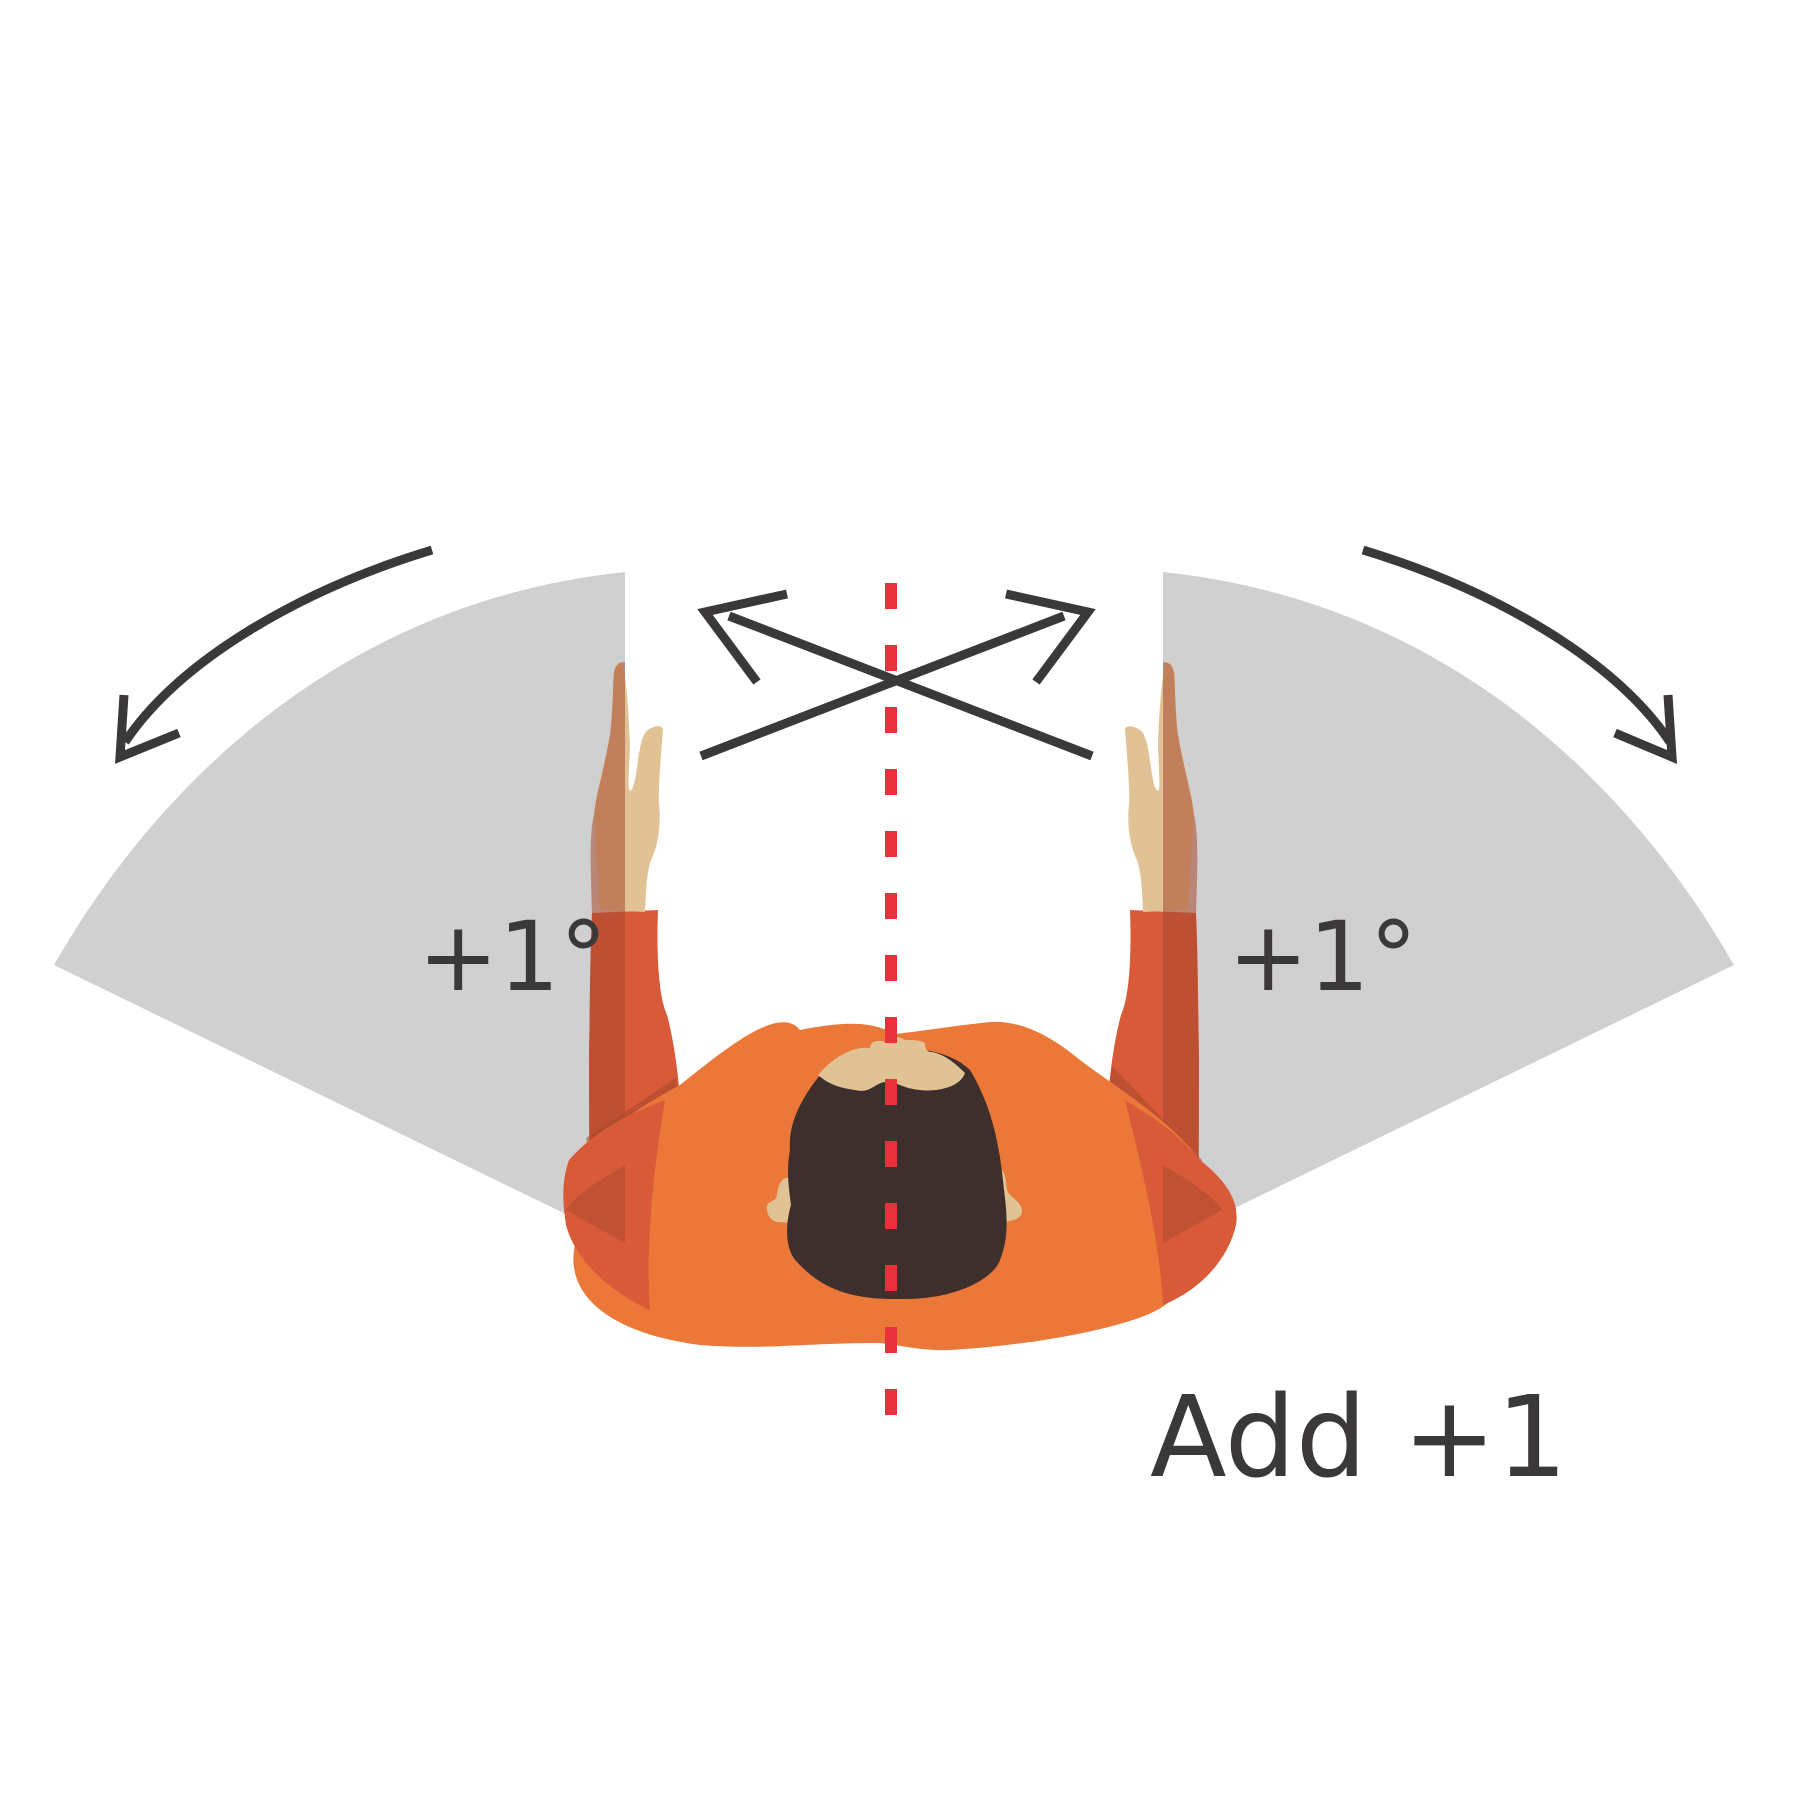 This screenshot has height=1793, width=1793. I want to click on right-arm-shadow, so click(1181, 952).